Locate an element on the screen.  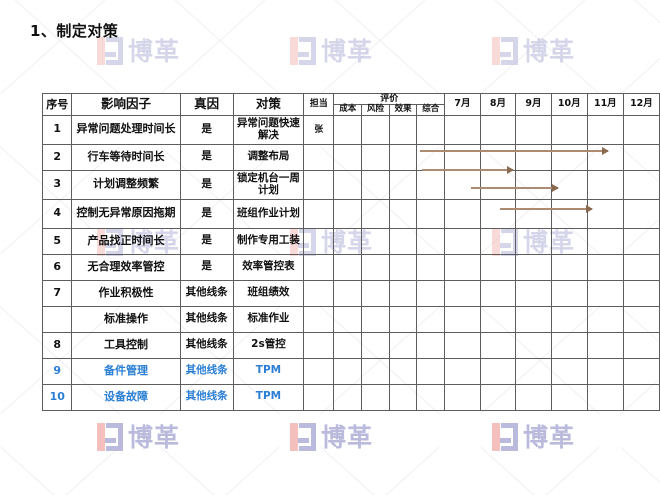
table-row: 3 计划调整频繁是锁定机台一周计划 is located at coordinates (350, 184).